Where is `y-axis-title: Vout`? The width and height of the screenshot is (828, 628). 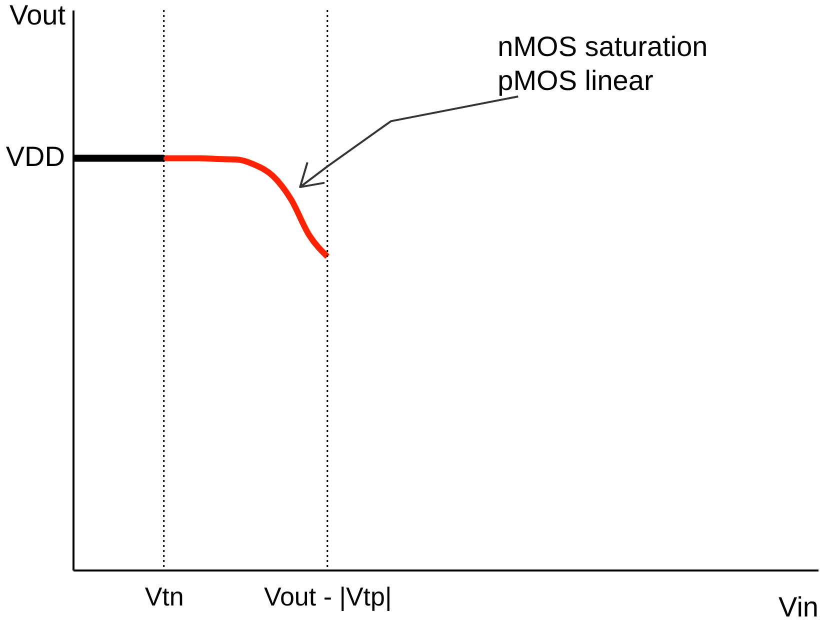
y-axis-title: Vout is located at coordinates (37, 15).